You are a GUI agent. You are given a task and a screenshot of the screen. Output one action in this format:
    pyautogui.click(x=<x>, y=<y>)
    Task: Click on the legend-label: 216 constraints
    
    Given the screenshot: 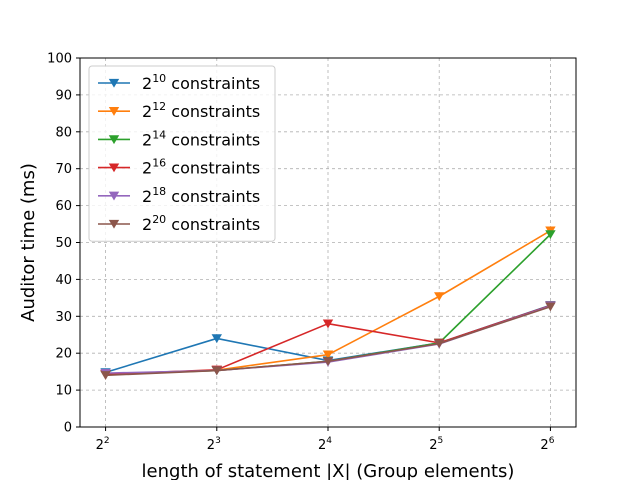 What is the action you would take?
    pyautogui.click(x=201, y=167)
    